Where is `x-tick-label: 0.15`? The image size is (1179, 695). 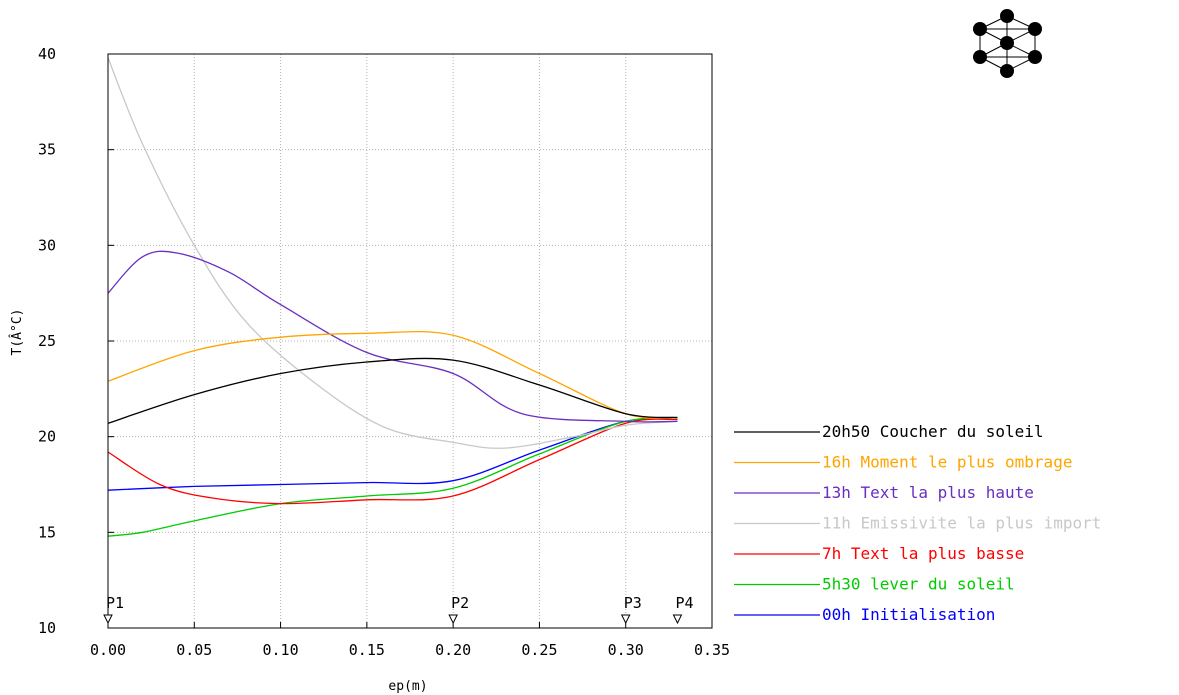
x-tick-label: 0.15 is located at coordinates (367, 650).